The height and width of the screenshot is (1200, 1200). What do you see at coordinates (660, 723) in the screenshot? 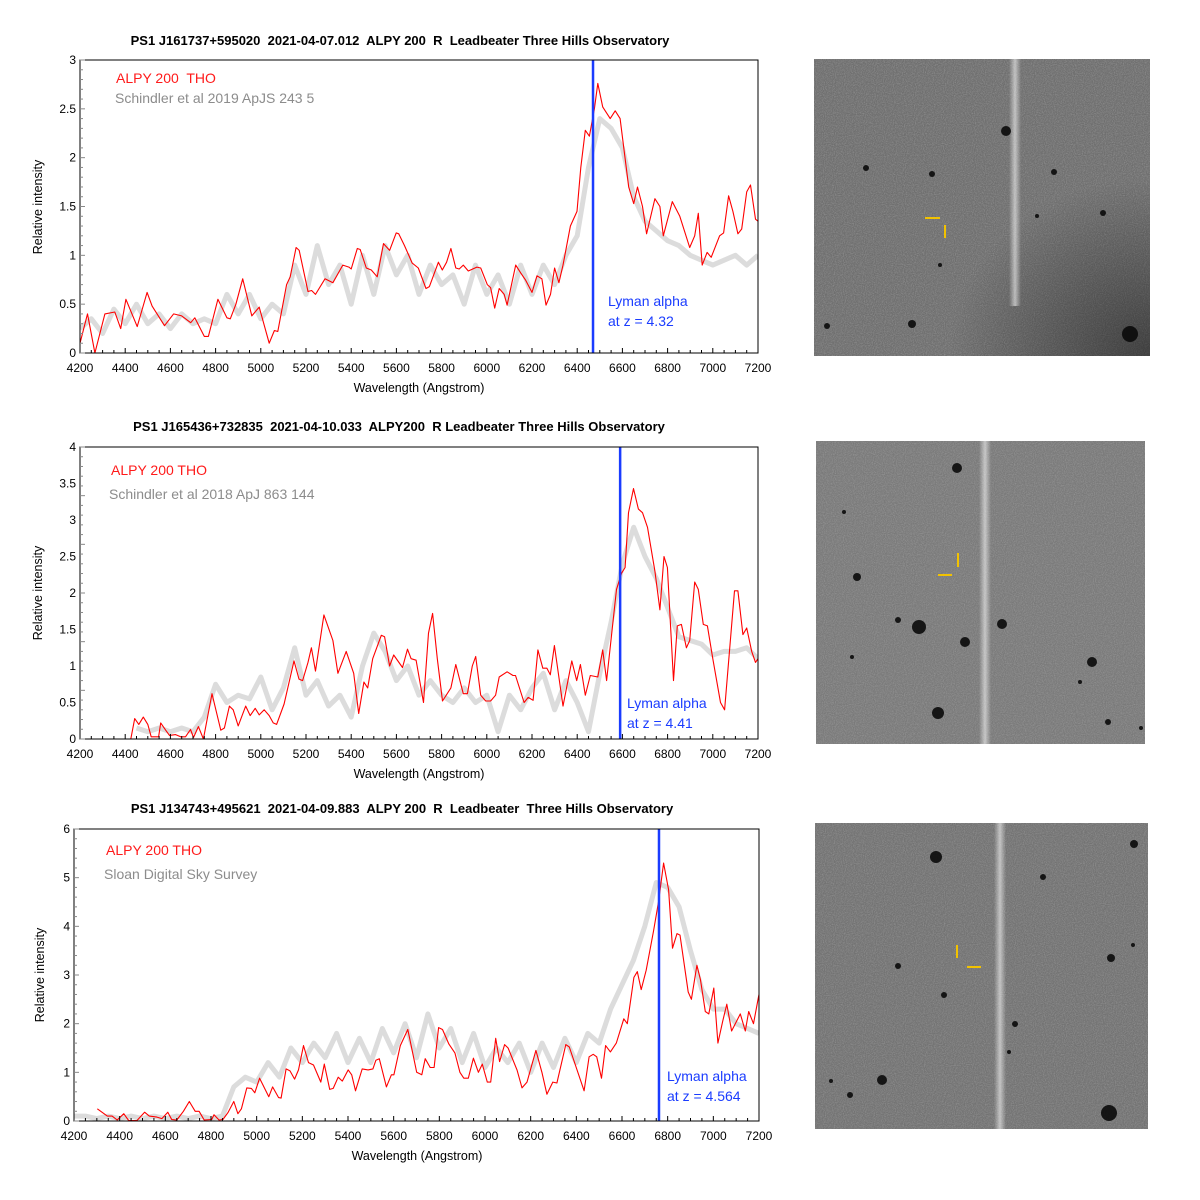
I see `redshift-label: at z = 4.41` at bounding box center [660, 723].